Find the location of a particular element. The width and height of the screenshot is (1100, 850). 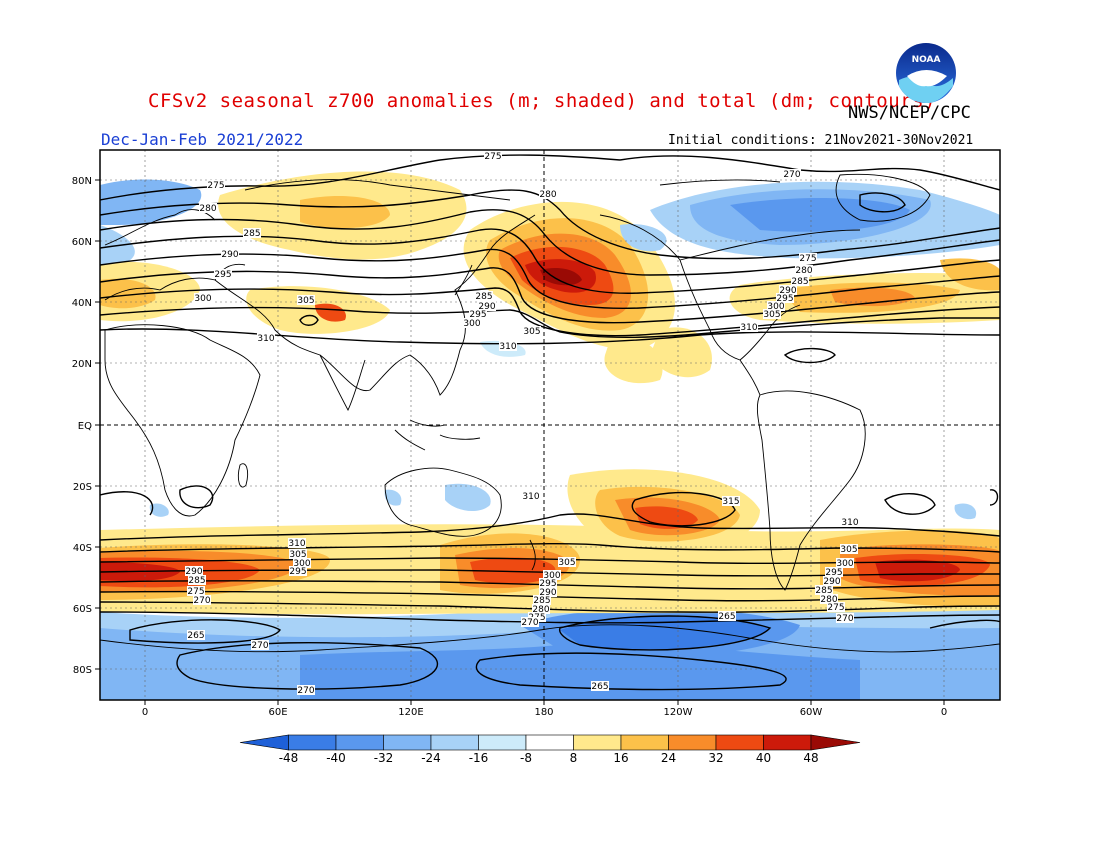

lon-axis: 0 60E 120E 180 120W 60W 0 is located at coordinates (544, 709).